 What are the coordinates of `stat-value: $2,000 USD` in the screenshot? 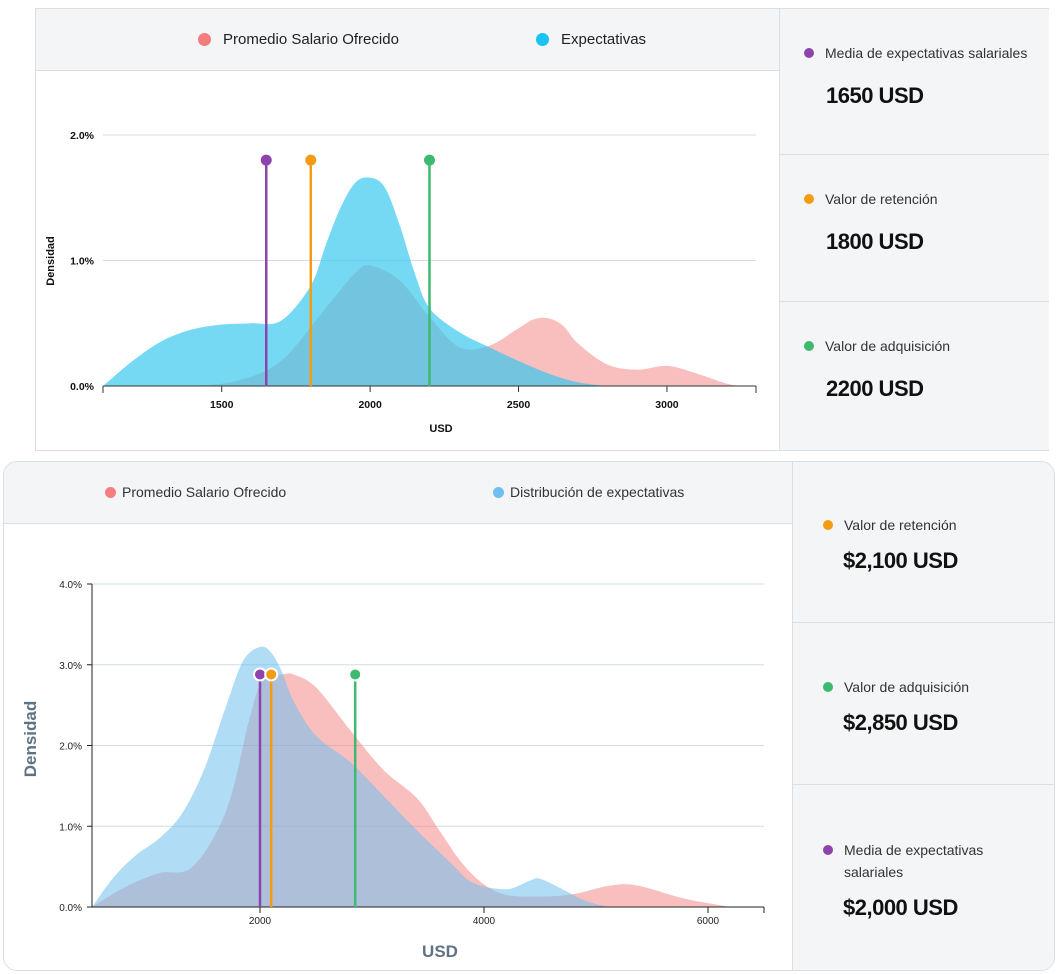 It's located at (900, 907).